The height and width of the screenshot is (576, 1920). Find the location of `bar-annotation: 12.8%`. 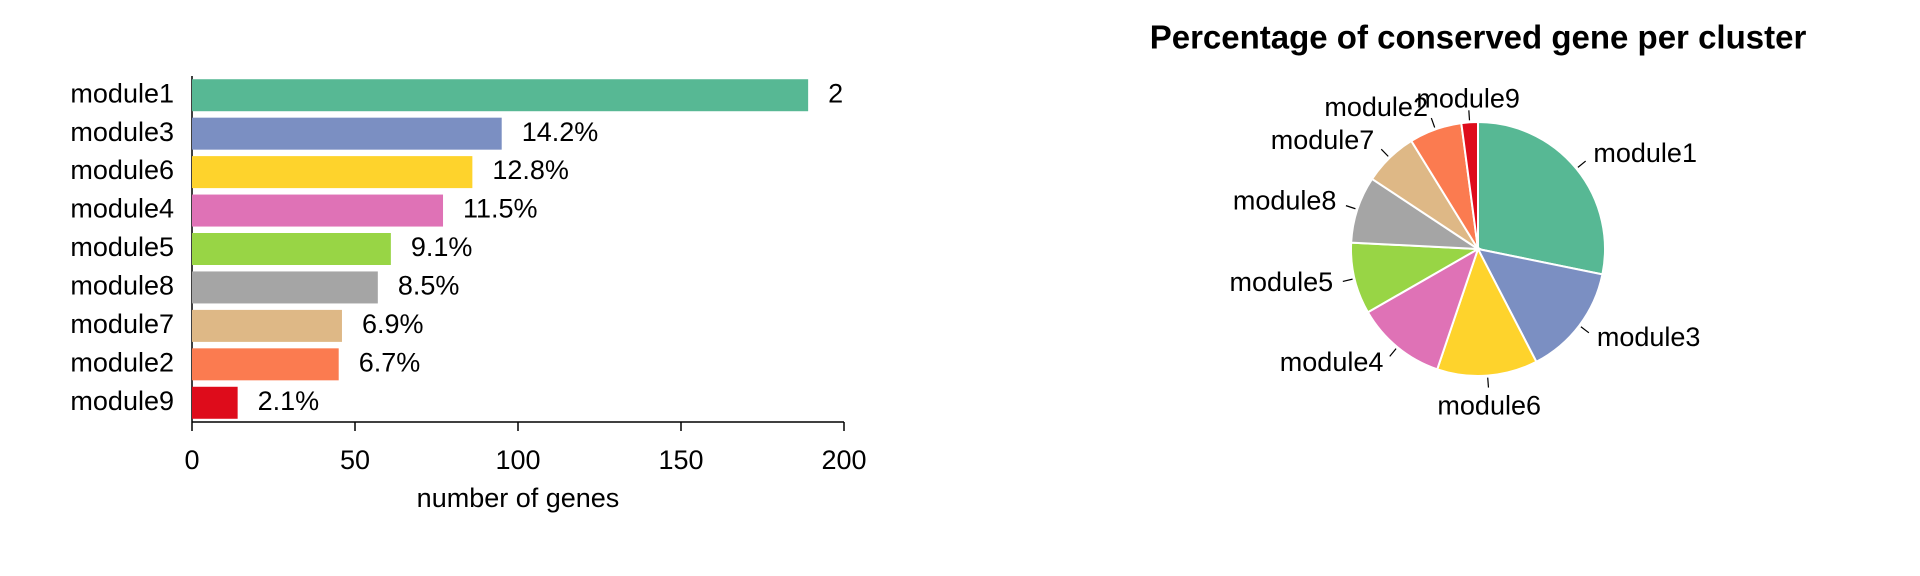

bar-annotation: 12.8% is located at coordinates (530, 170).